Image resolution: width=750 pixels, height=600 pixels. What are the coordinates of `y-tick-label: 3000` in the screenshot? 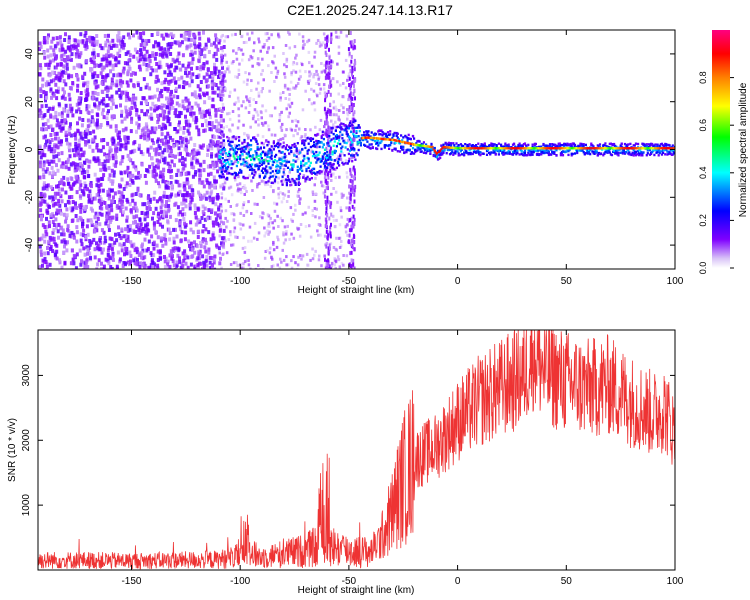 It's located at (26, 375).